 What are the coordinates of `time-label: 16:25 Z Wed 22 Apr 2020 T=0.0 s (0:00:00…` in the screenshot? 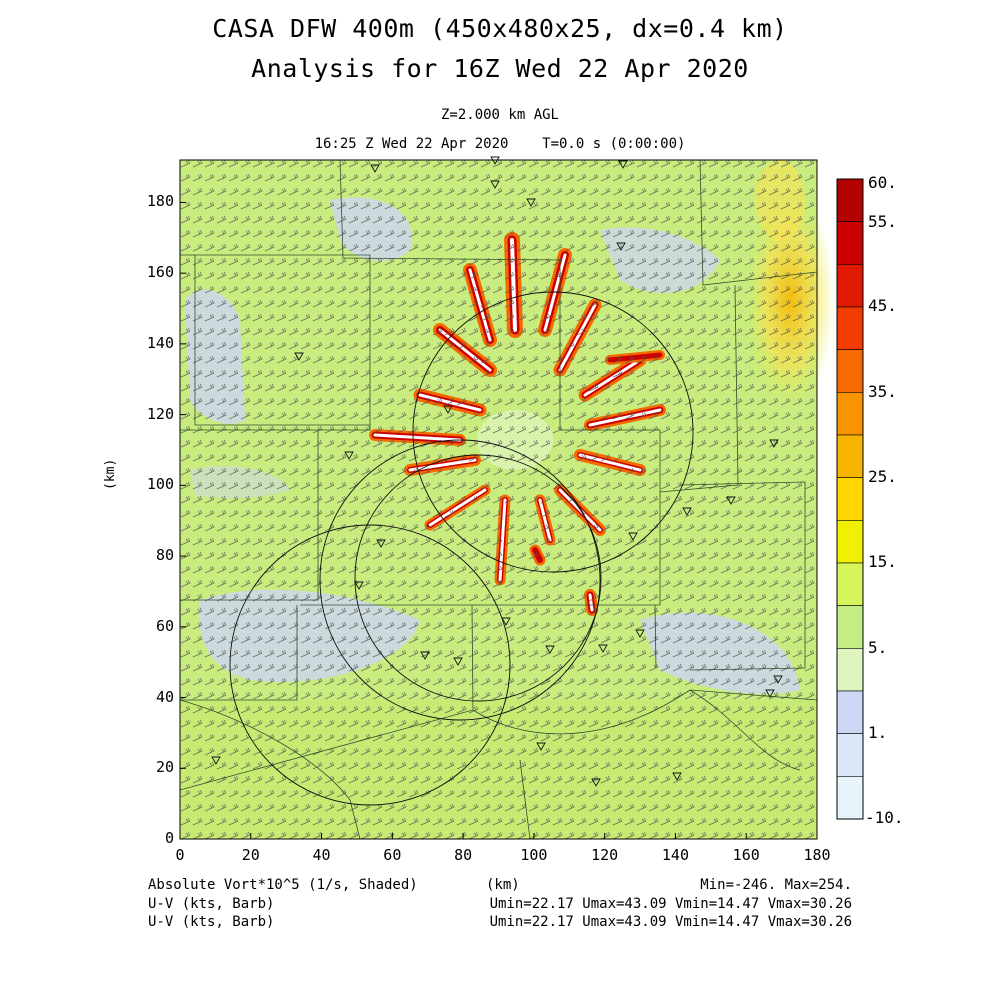 It's located at (500, 144).